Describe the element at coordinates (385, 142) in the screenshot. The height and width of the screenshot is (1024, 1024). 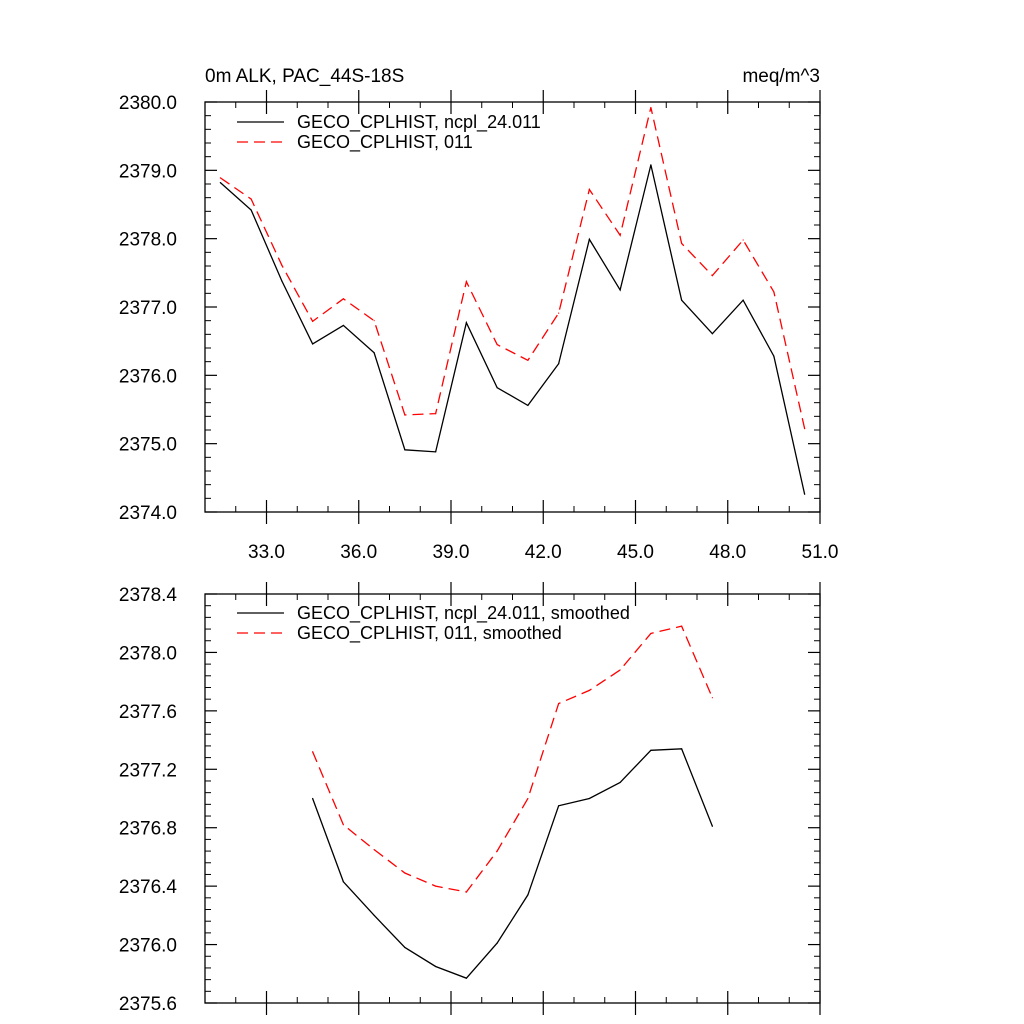
I see `legend-label-2: GECO_CPLHIST, 011` at that location.